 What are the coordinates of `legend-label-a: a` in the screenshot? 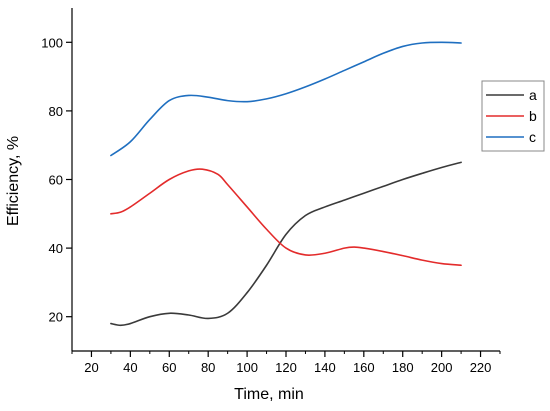 It's located at (533, 95).